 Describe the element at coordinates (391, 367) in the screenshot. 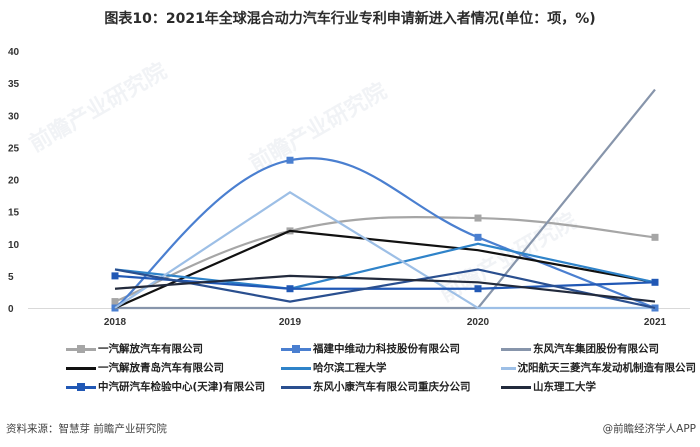

I see `legend-item: 哈尔滨工程大学` at that location.